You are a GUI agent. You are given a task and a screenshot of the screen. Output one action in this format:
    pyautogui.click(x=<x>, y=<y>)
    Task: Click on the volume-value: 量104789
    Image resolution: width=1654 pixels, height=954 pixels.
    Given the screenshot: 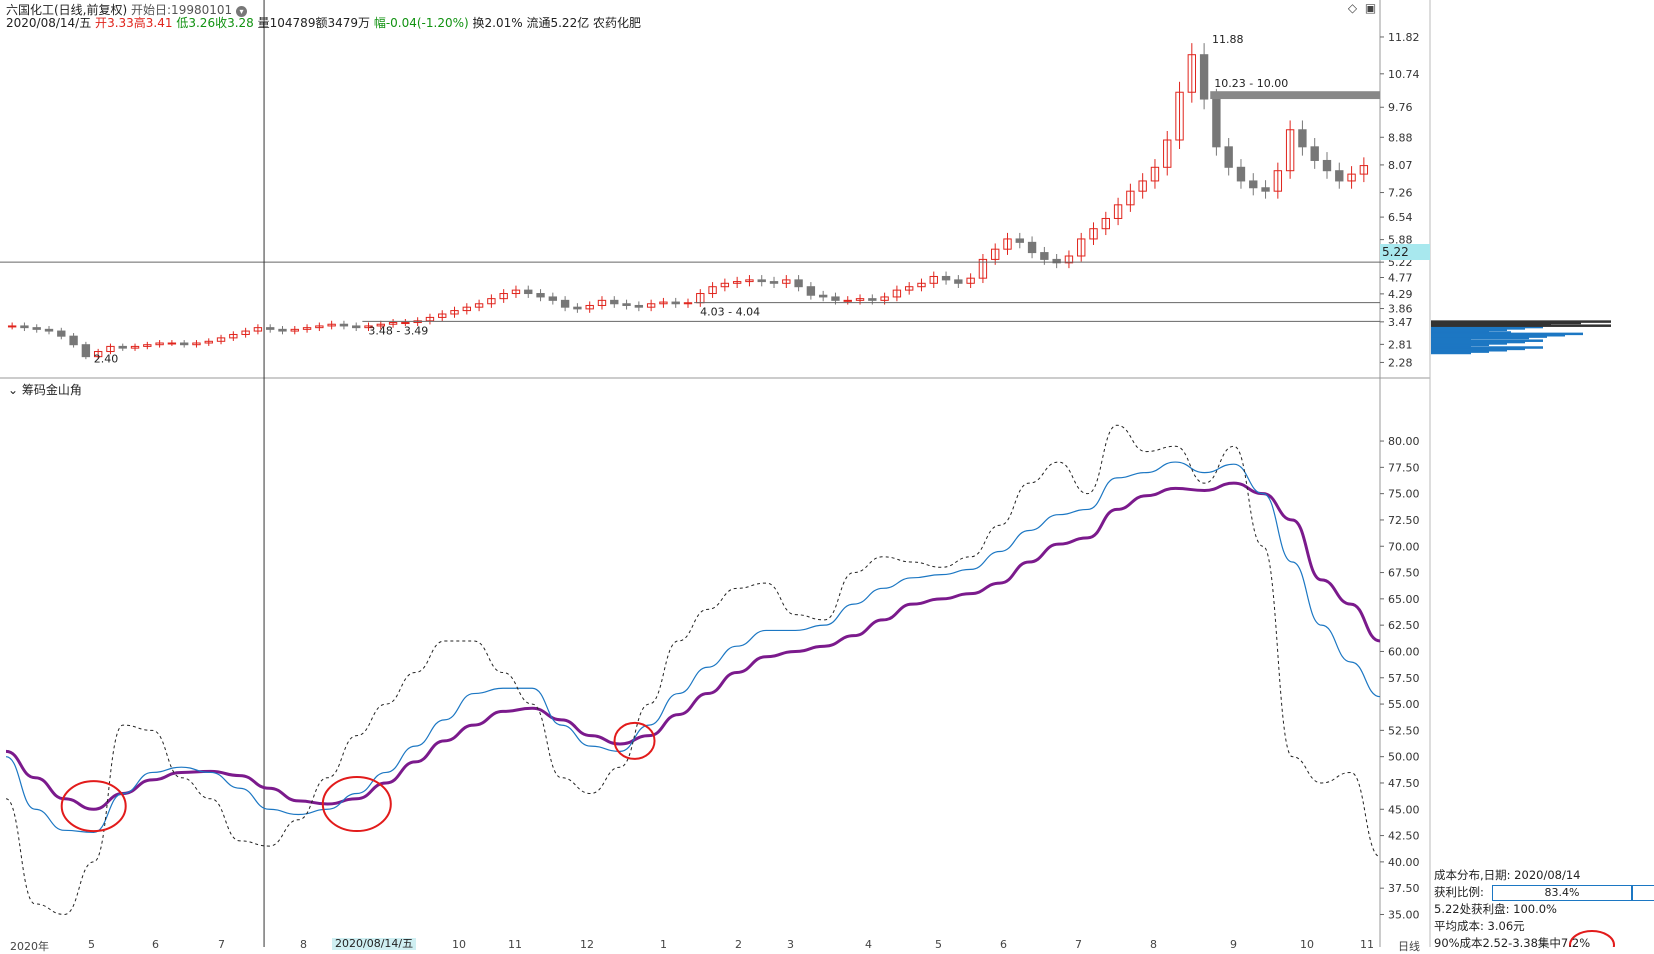 What is the action you would take?
    pyautogui.click(x=286, y=23)
    